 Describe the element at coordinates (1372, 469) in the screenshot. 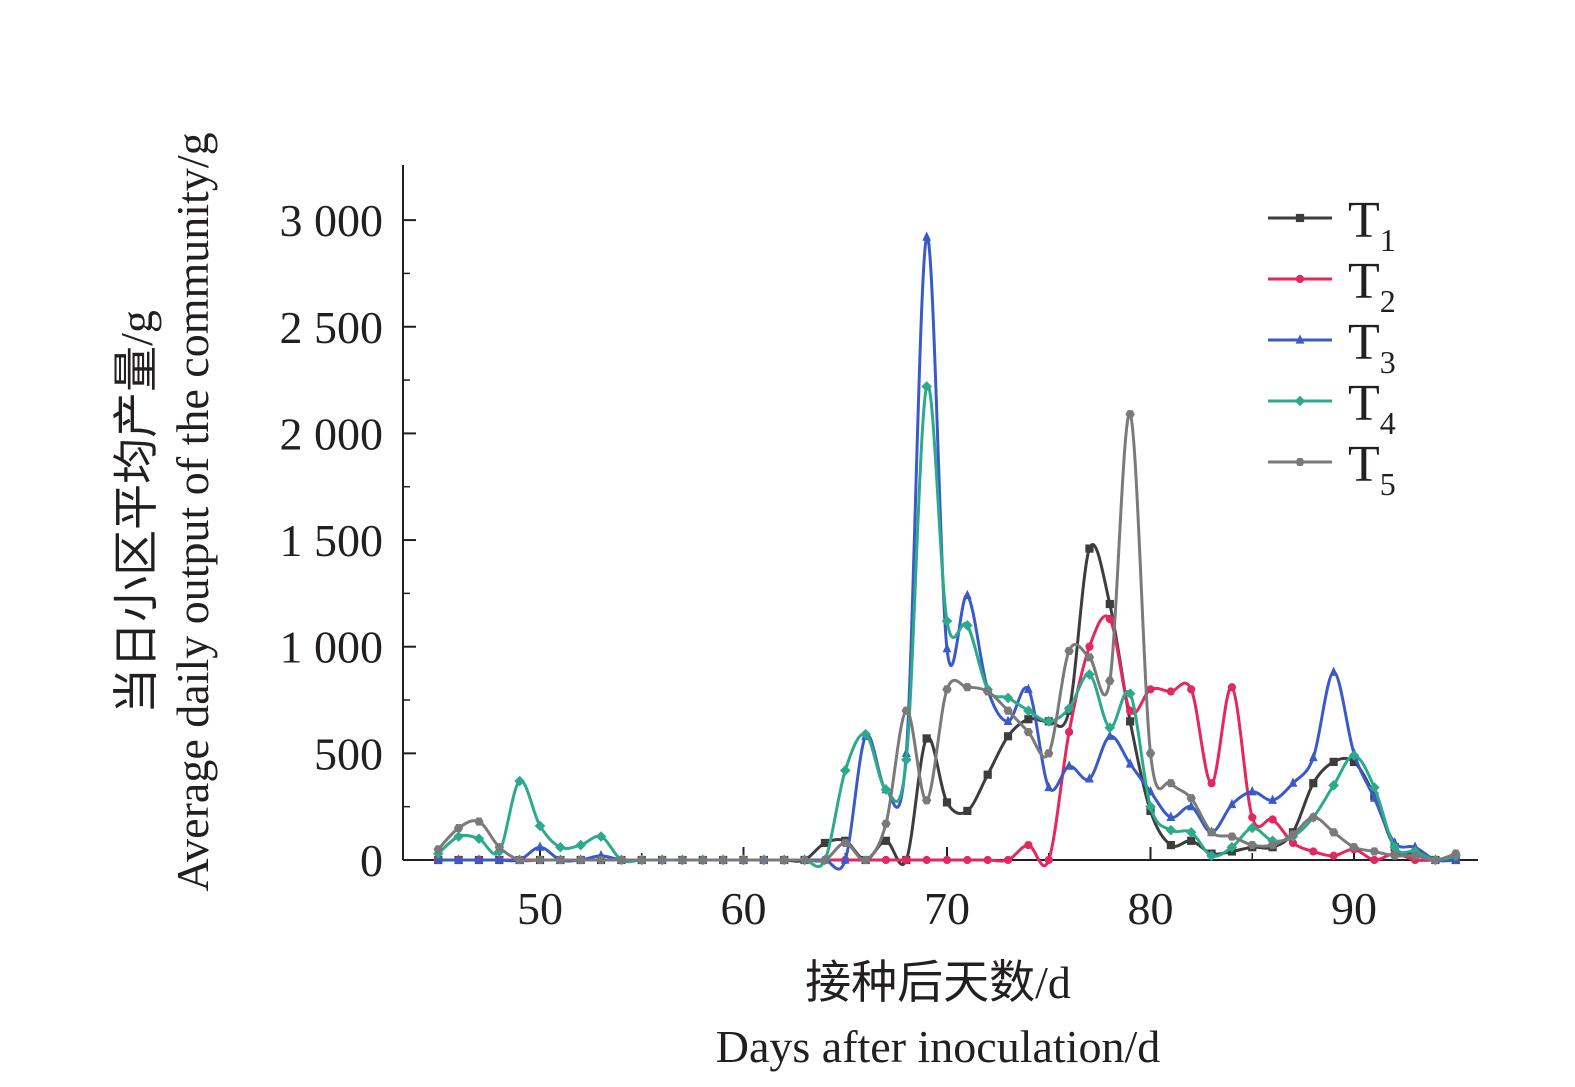

I see `legend-label: T5` at that location.